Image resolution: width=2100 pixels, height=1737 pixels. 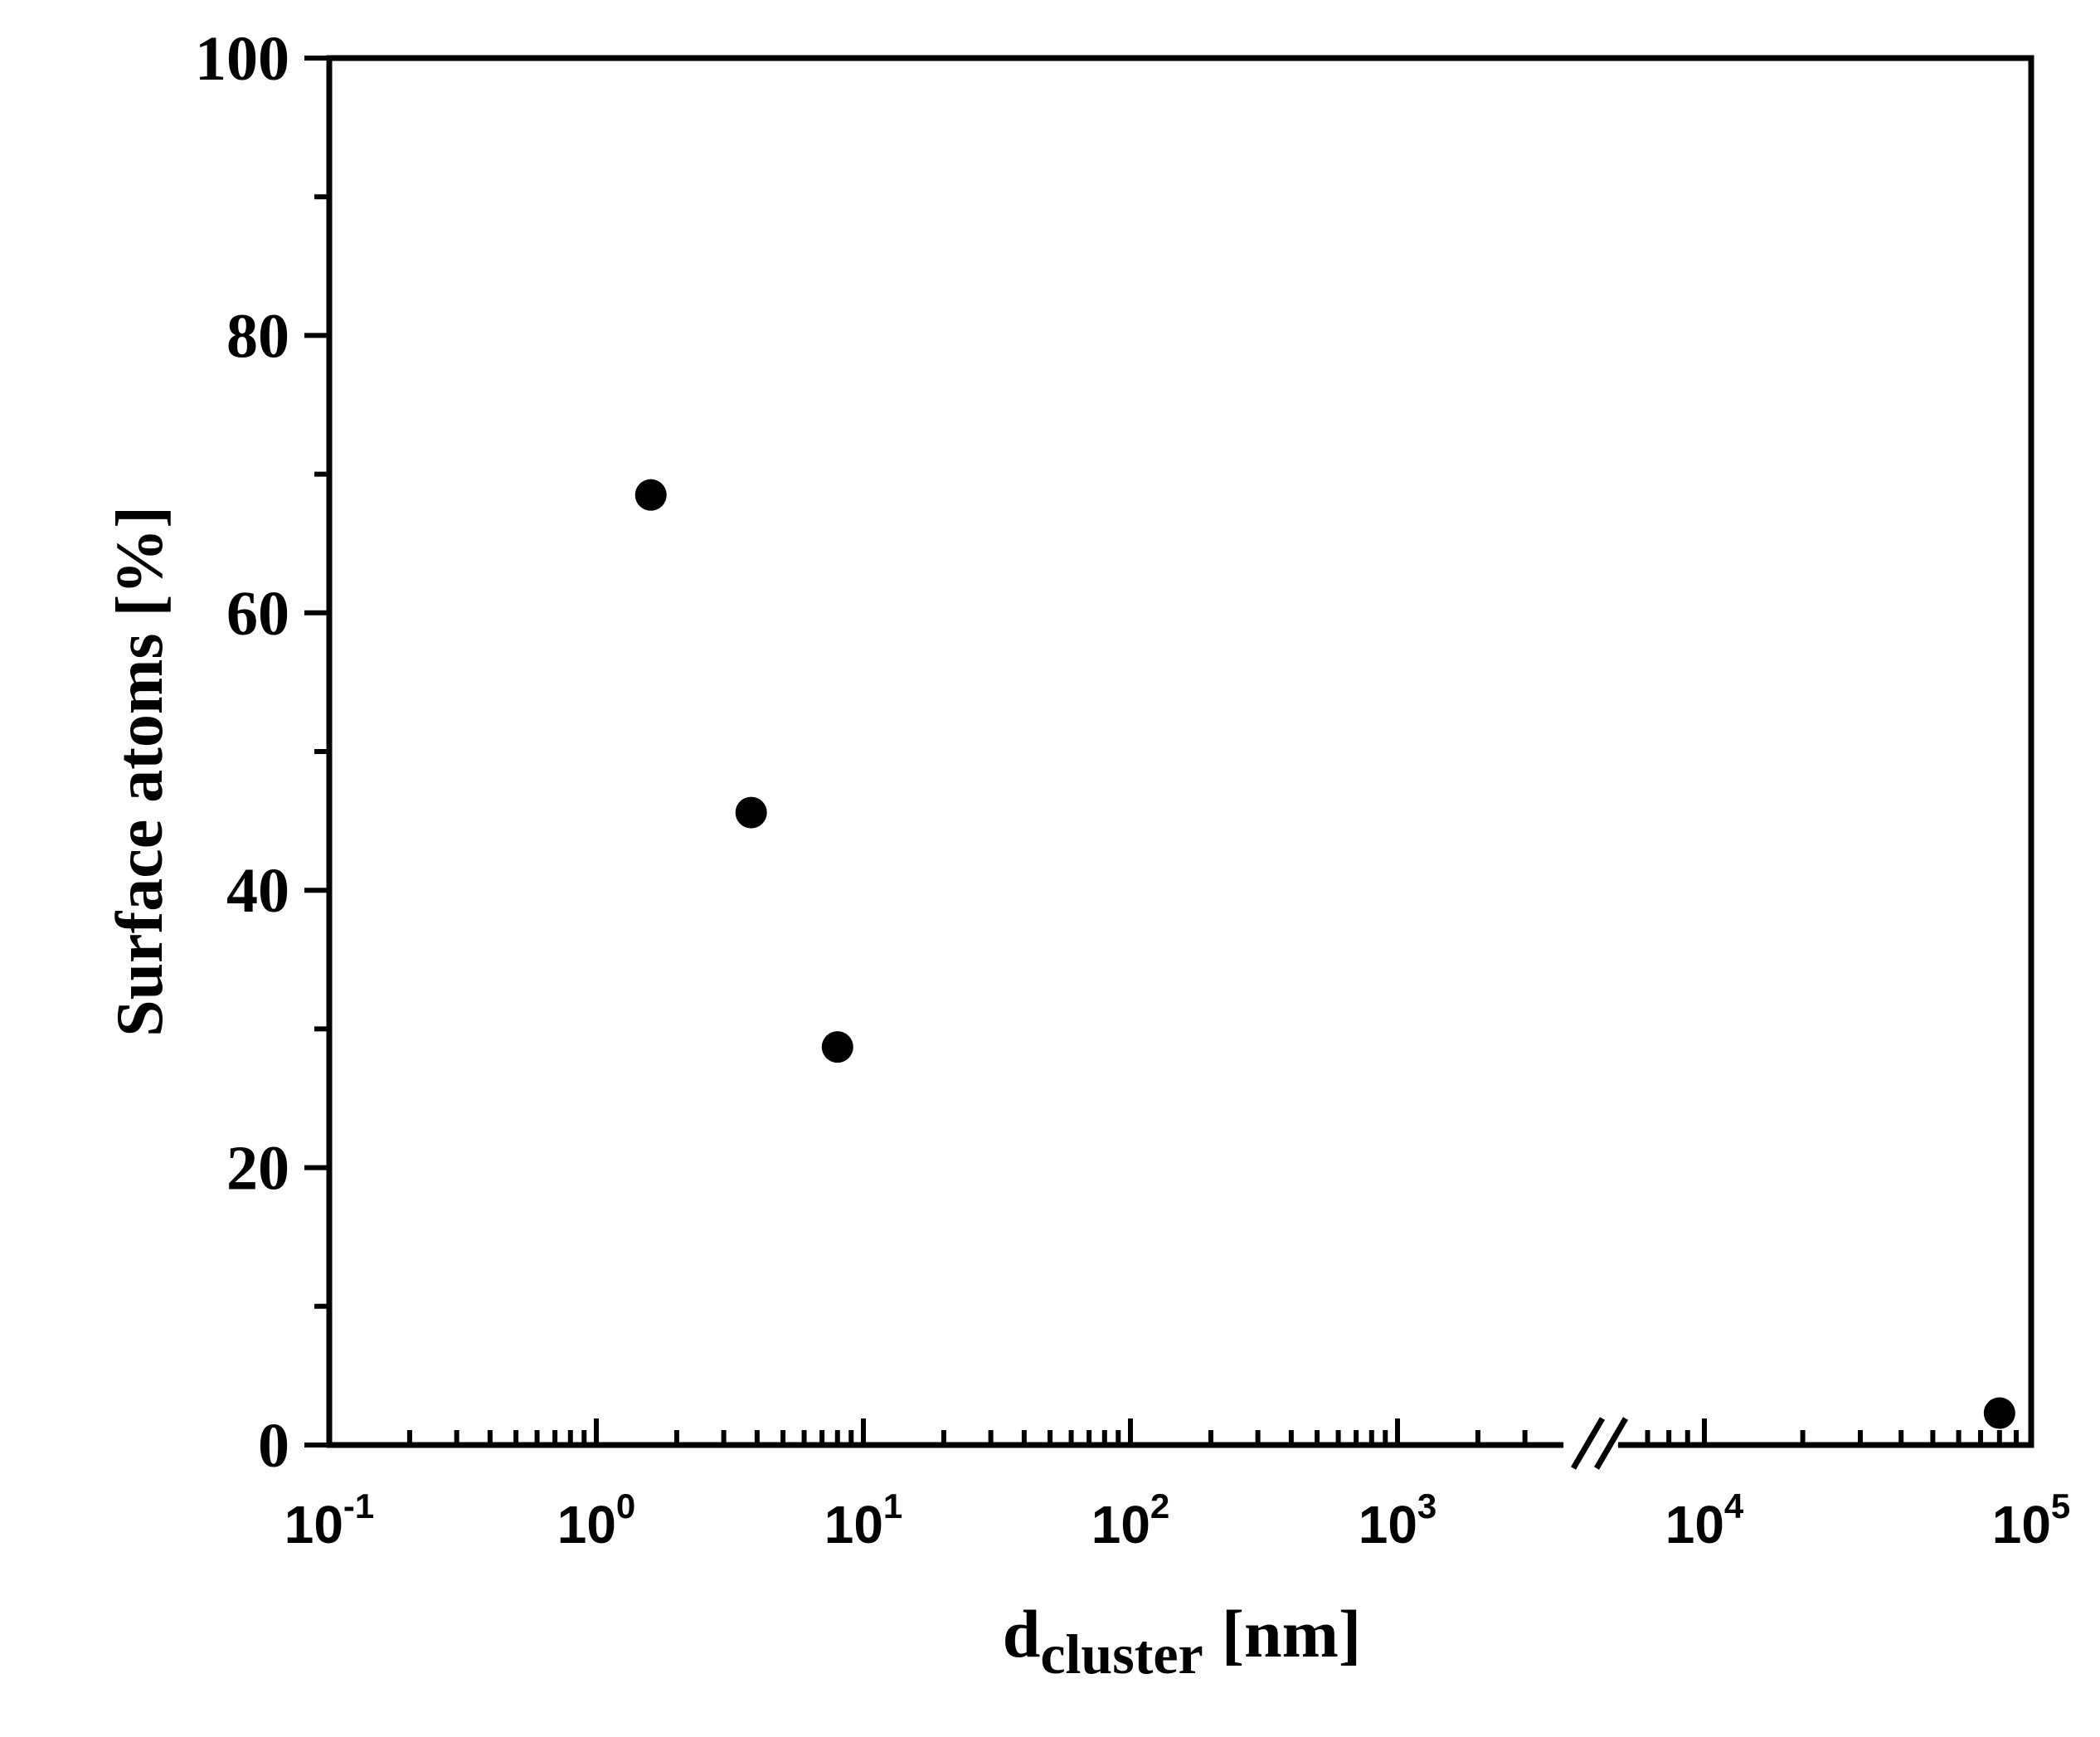 I want to click on x-tick-label: 10⁻¹, so click(x=329, y=1520).